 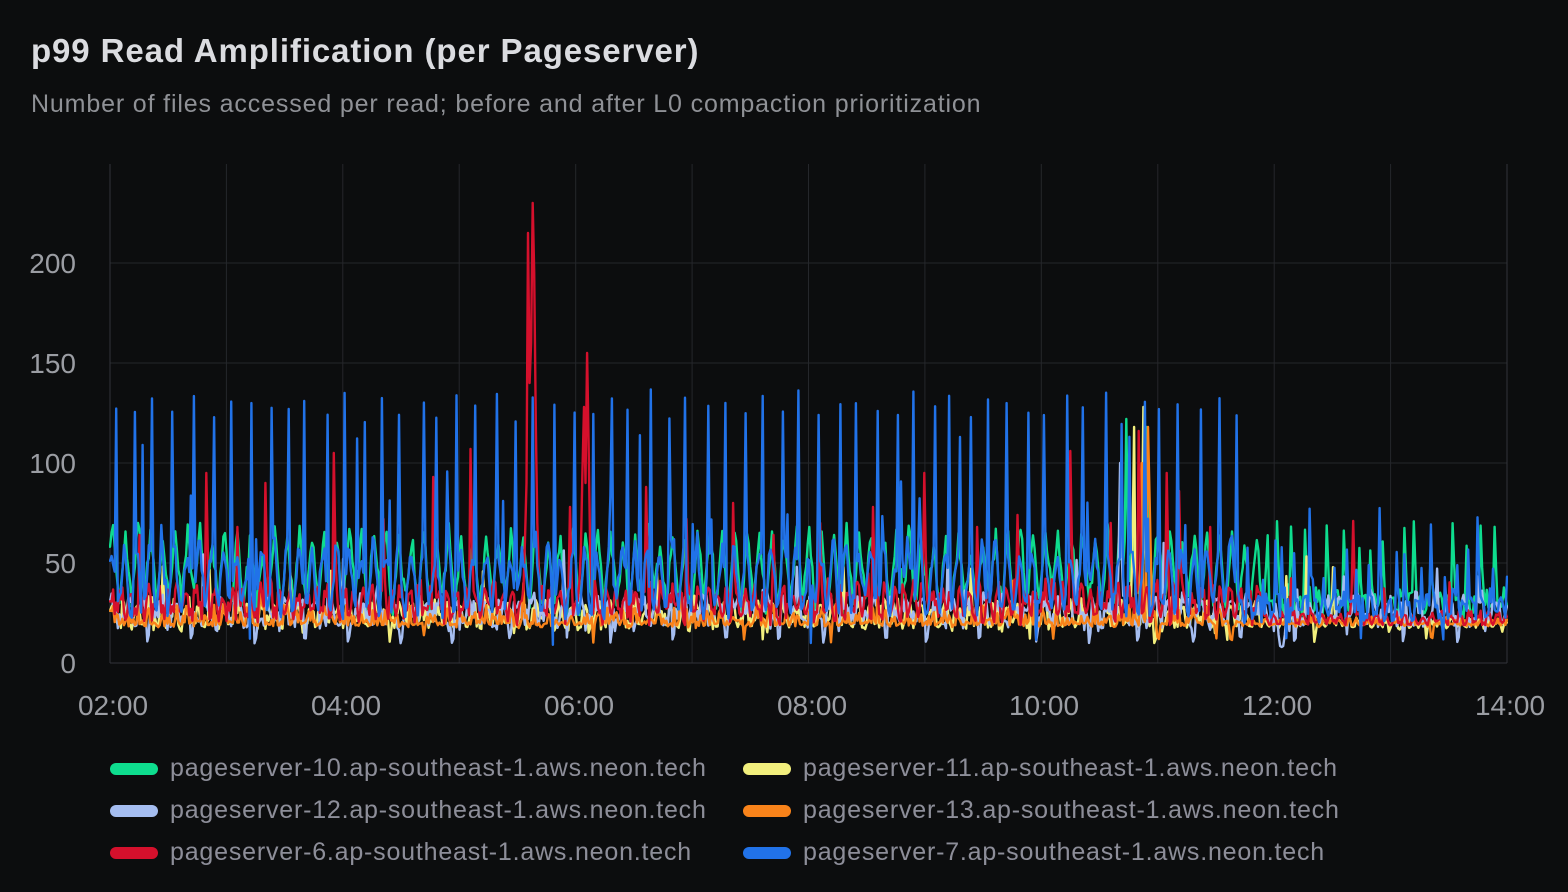 I want to click on svg-text: 100, so click(x=52, y=463).